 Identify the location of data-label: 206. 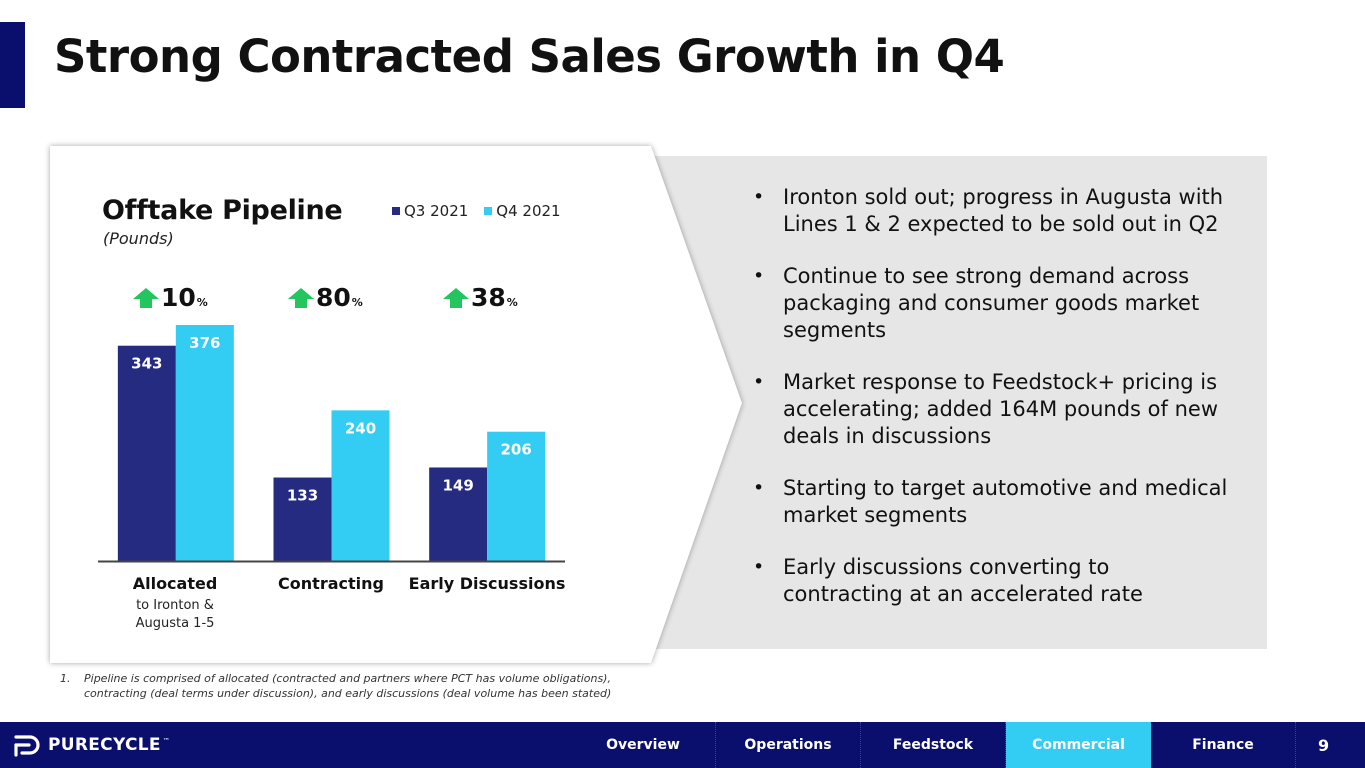
(516, 450).